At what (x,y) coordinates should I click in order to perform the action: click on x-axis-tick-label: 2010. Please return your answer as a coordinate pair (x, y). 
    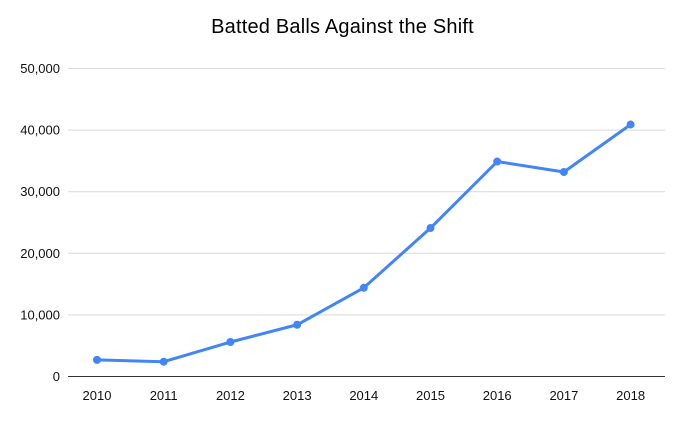
    Looking at the image, I should click on (97, 395).